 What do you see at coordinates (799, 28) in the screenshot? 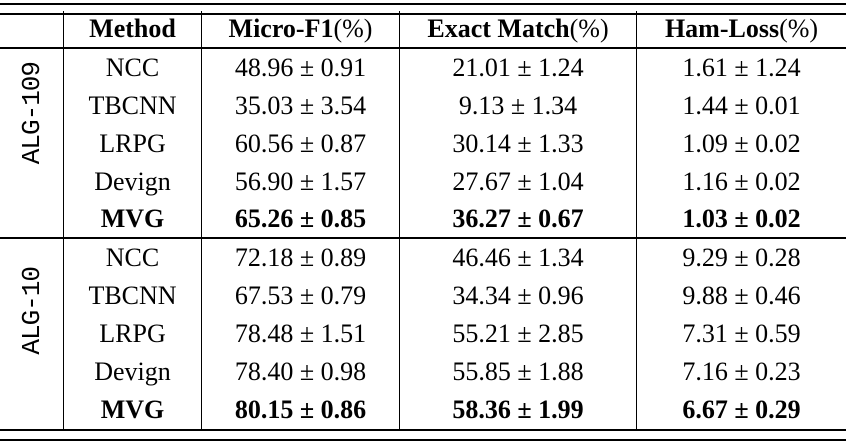
I see `header-ham-loss-suffix: (%)` at bounding box center [799, 28].